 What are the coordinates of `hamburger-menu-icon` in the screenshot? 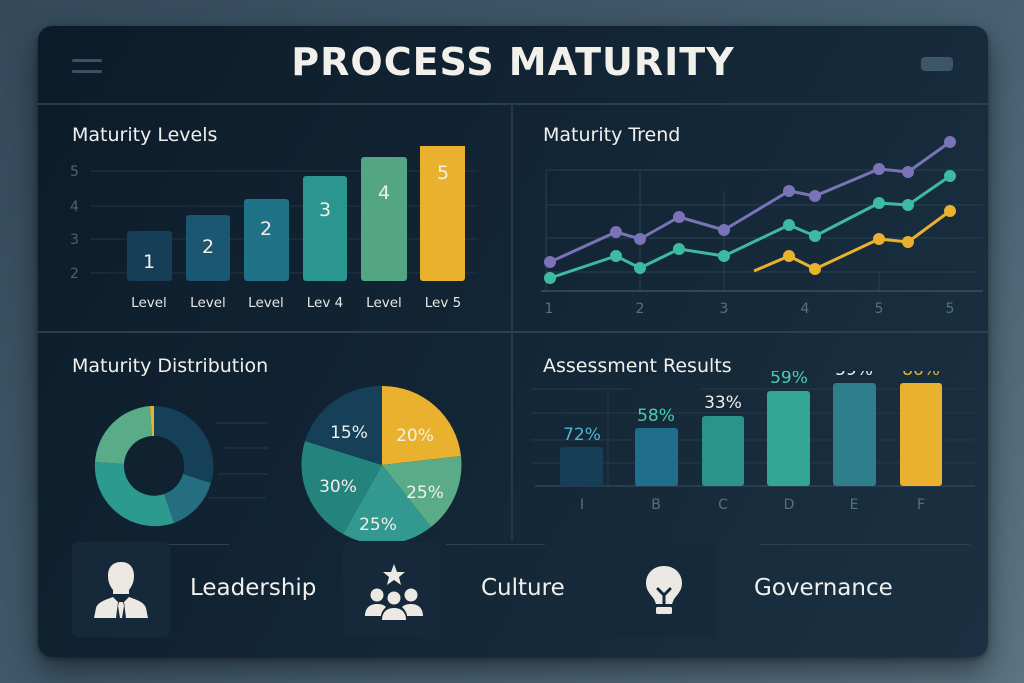 It's located at (87, 66).